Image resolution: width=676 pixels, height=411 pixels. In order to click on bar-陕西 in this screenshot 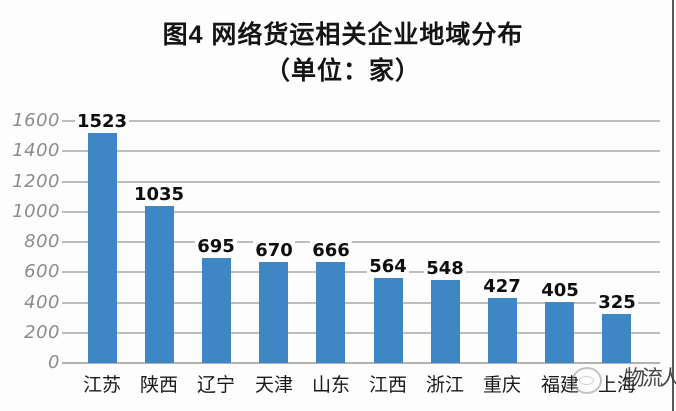, I will do `click(159, 284)`.